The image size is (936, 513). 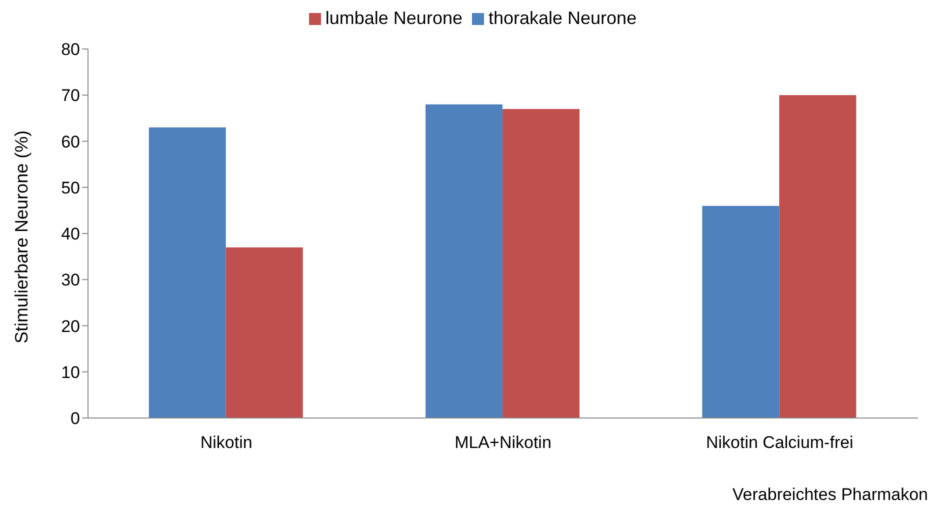 What do you see at coordinates (70, 234) in the screenshot?
I see `y-tick-label: 40` at bounding box center [70, 234].